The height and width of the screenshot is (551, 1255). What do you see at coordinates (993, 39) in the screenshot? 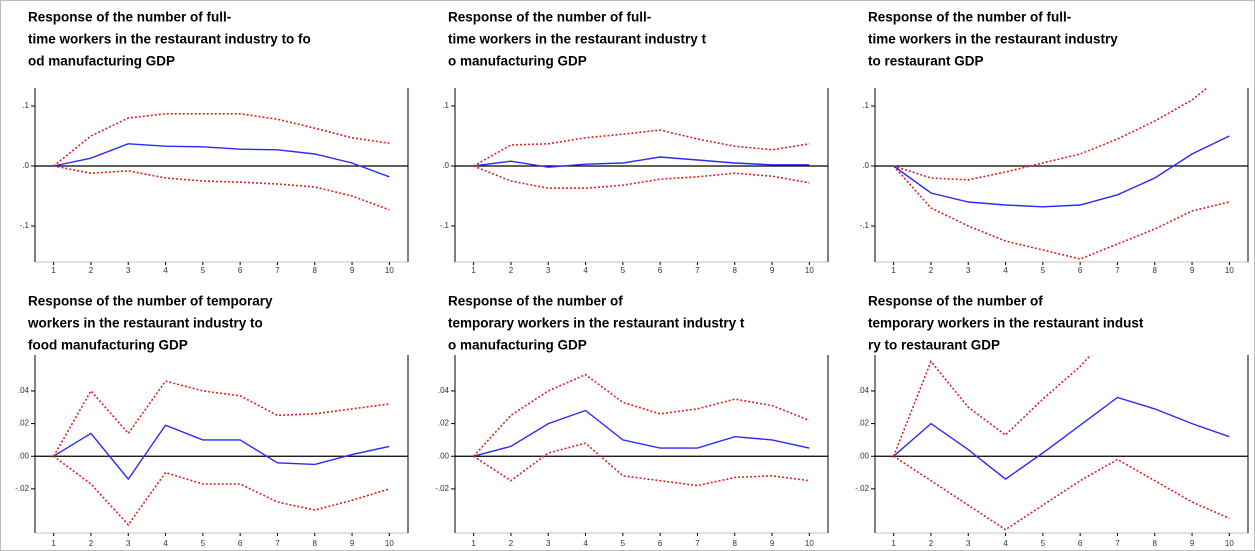
I see `chart-title: time workers in the restaurant industry` at bounding box center [993, 39].